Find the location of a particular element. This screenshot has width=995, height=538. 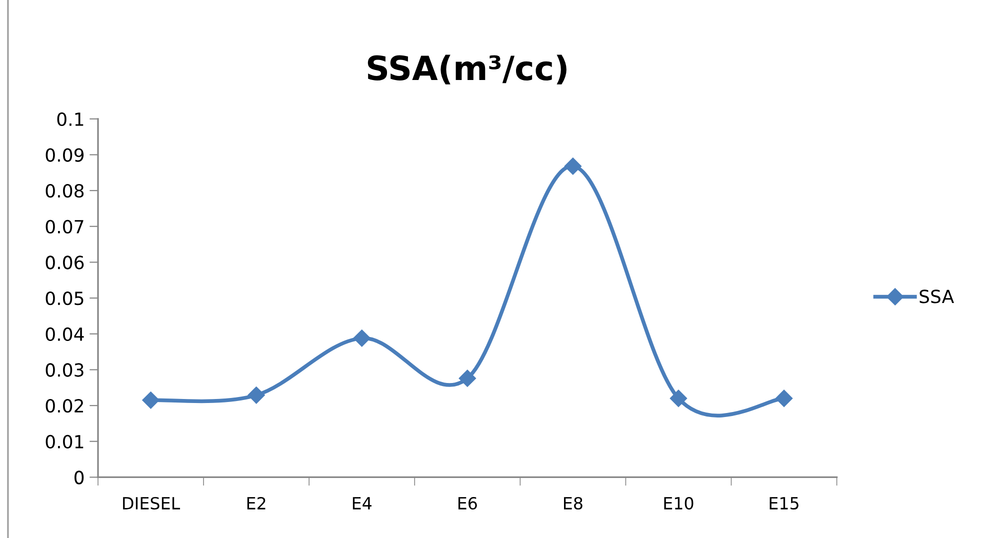

x-tick-label: E10 is located at coordinates (679, 503).